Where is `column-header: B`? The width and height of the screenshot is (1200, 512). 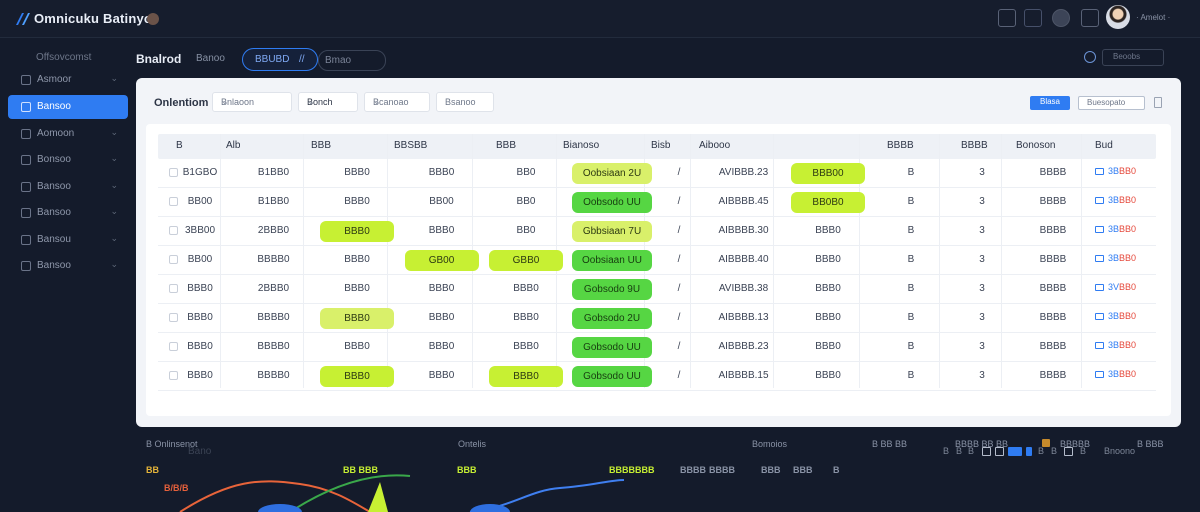 column-header: B is located at coordinates (179, 145).